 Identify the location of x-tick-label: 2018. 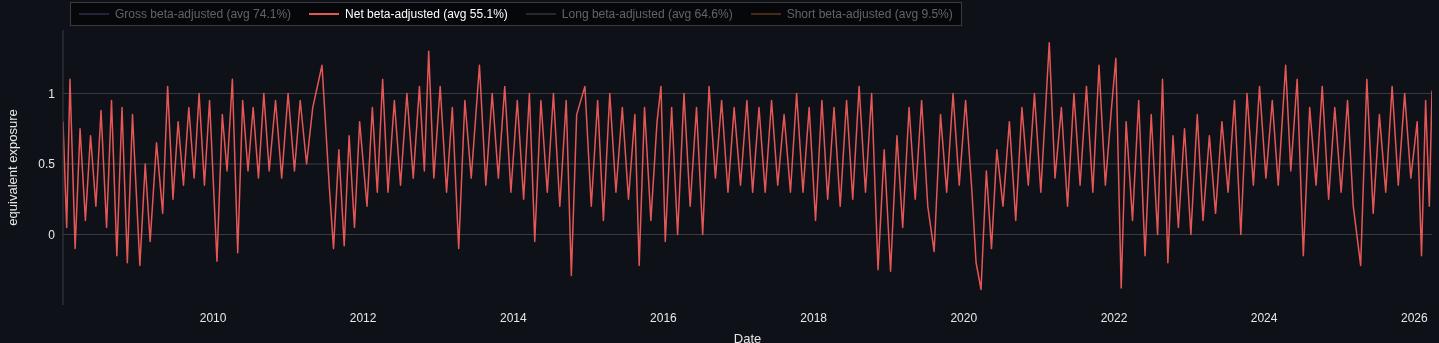
(814, 317).